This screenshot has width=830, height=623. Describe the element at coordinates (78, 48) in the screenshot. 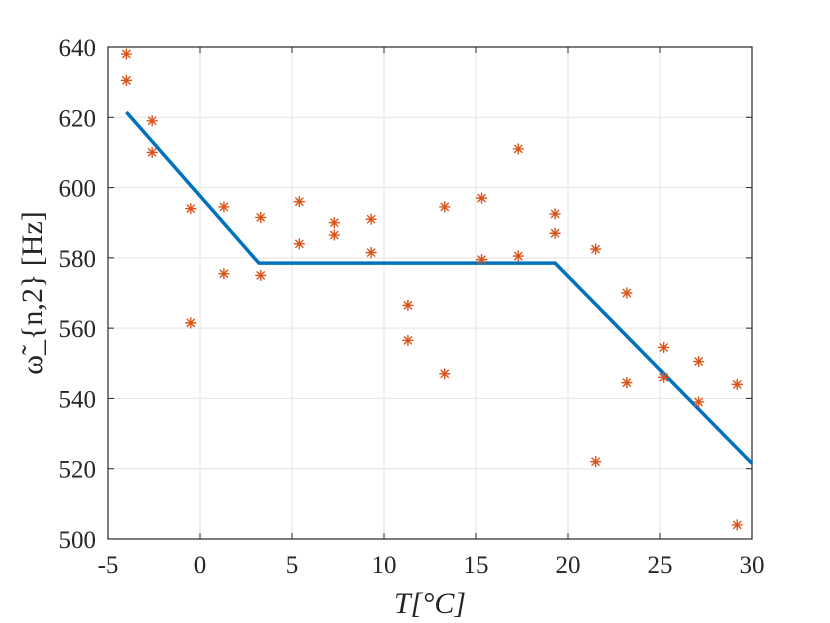

I see `y-tick-label: 640` at that location.